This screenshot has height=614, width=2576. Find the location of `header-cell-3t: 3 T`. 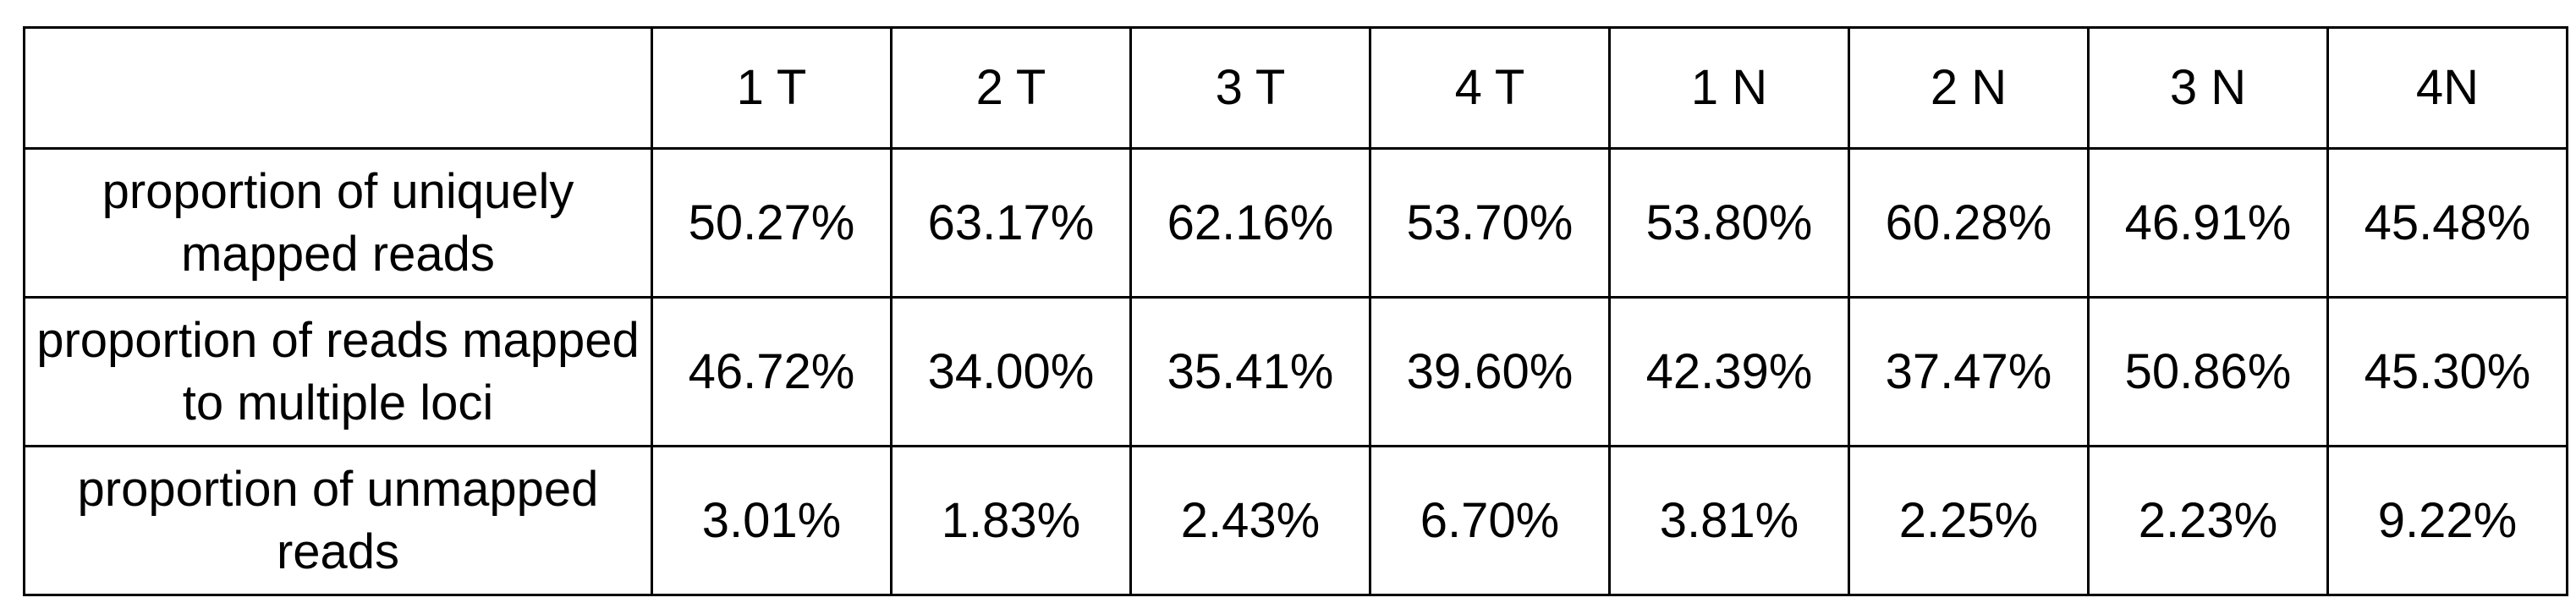

header-cell-3t: 3 T is located at coordinates (1250, 88).